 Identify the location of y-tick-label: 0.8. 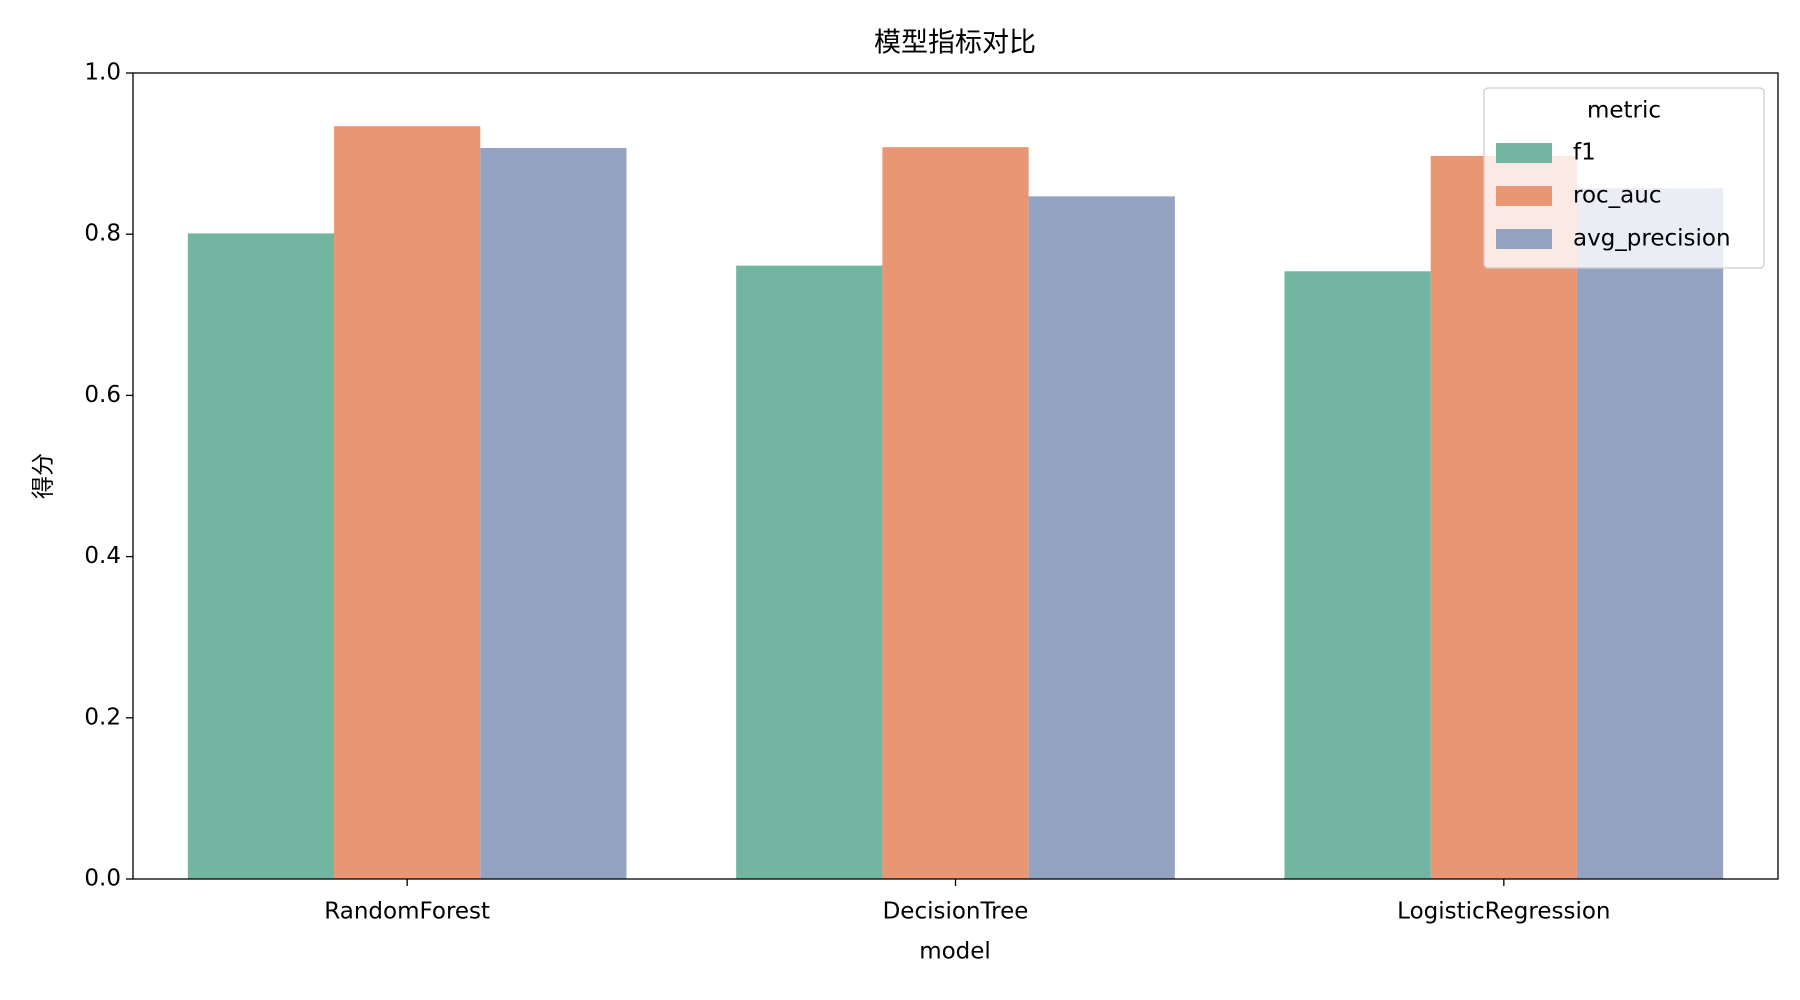
(102, 234).